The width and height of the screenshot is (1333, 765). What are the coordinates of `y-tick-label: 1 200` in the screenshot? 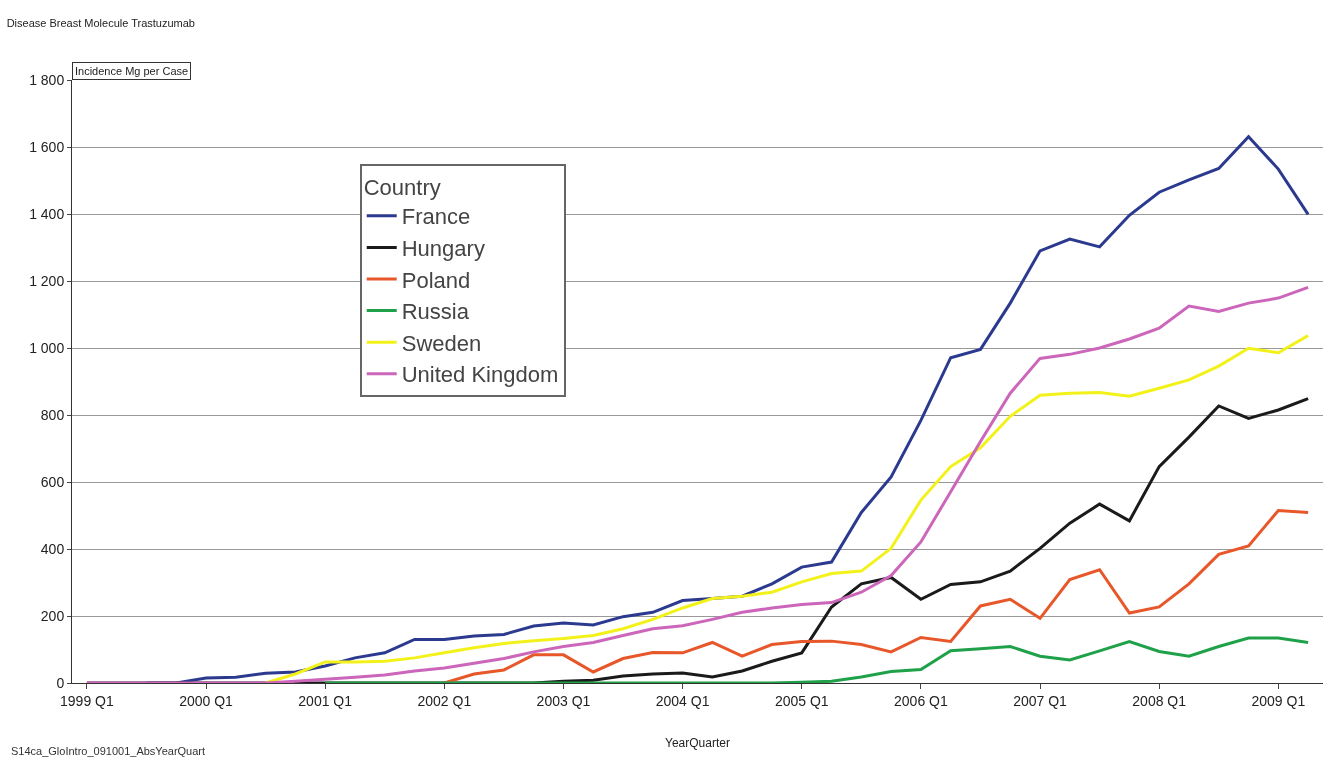 It's located at (47, 280).